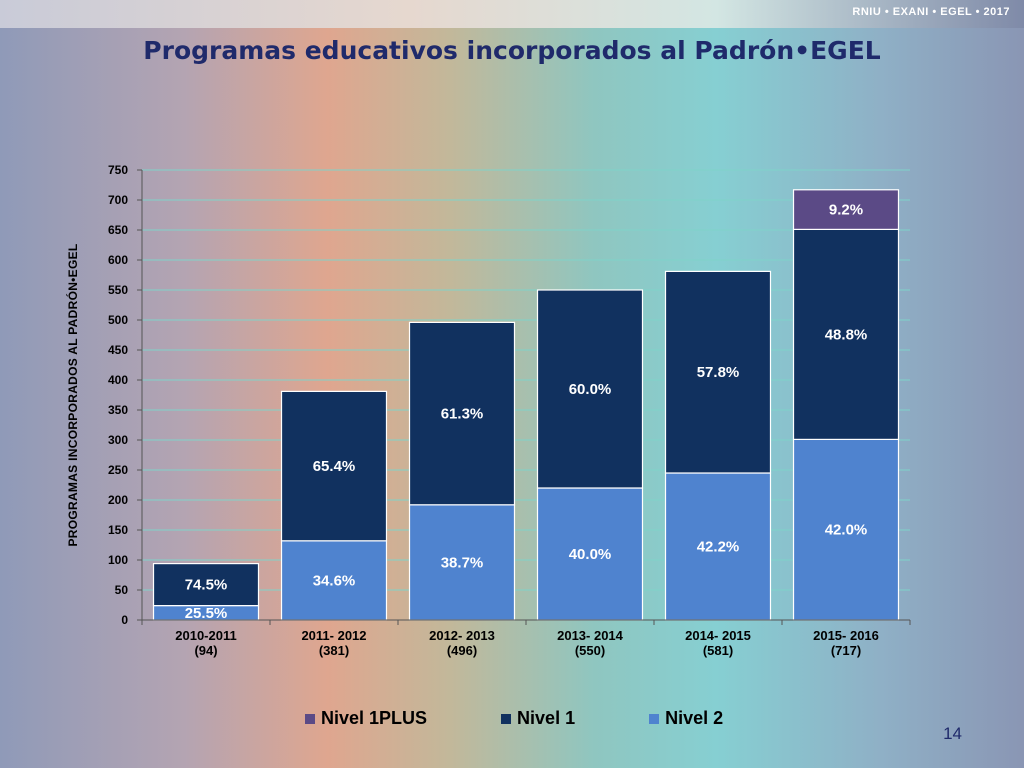  I want to click on data-label-nivel-1: 65.4%, so click(334, 466).